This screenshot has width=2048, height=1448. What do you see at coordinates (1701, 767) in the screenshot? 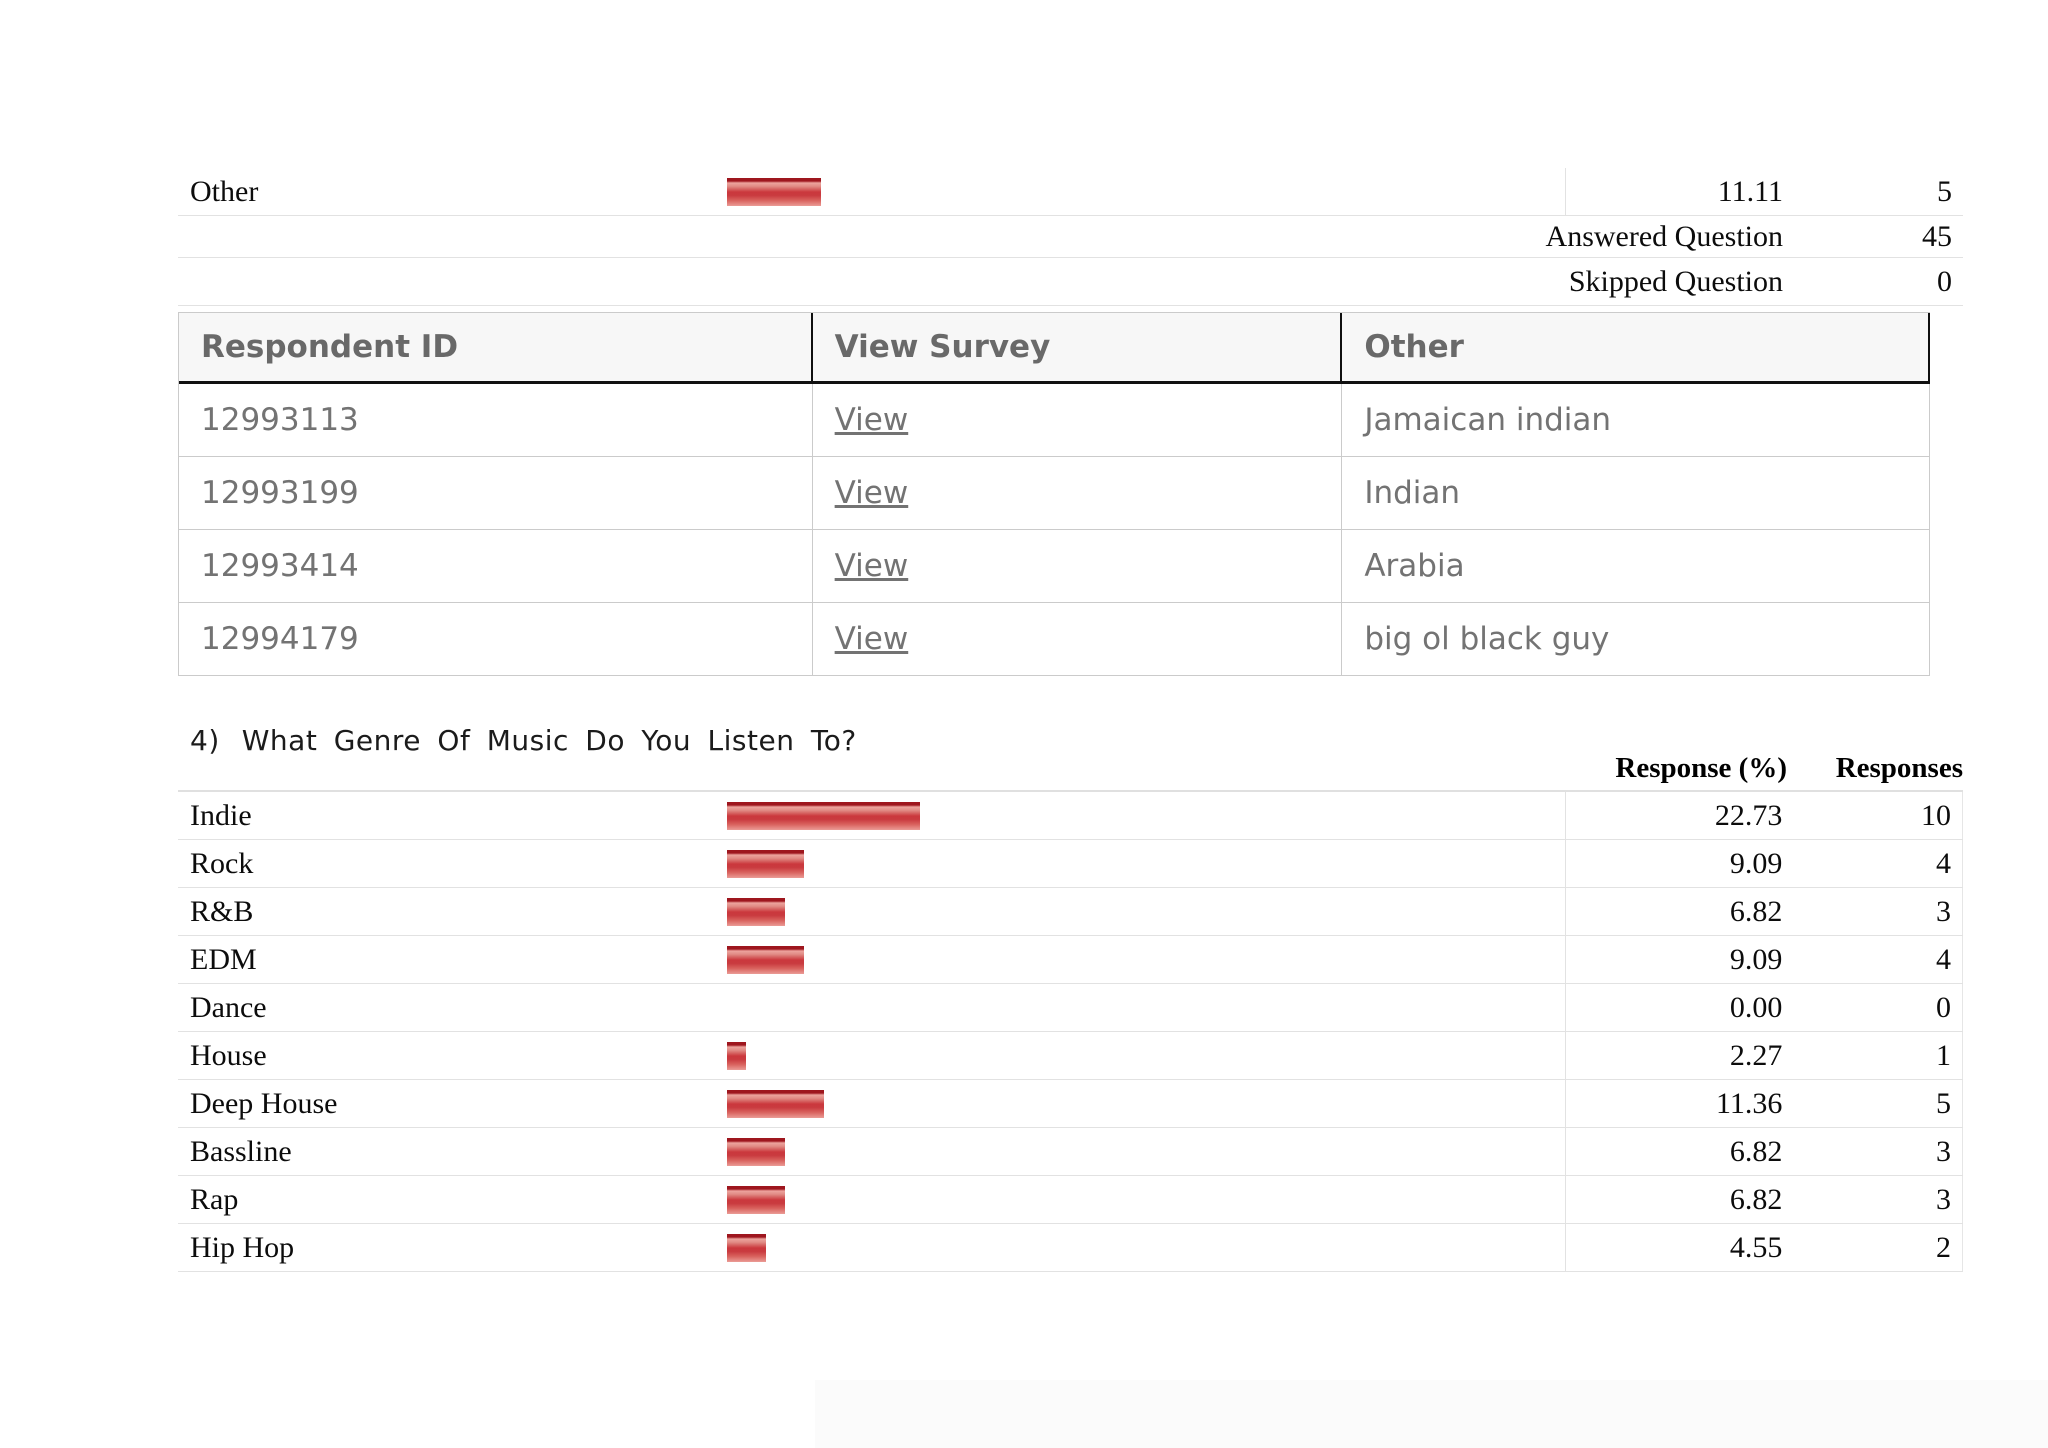
I see `response-percent-header: Response (%)` at bounding box center [1701, 767].